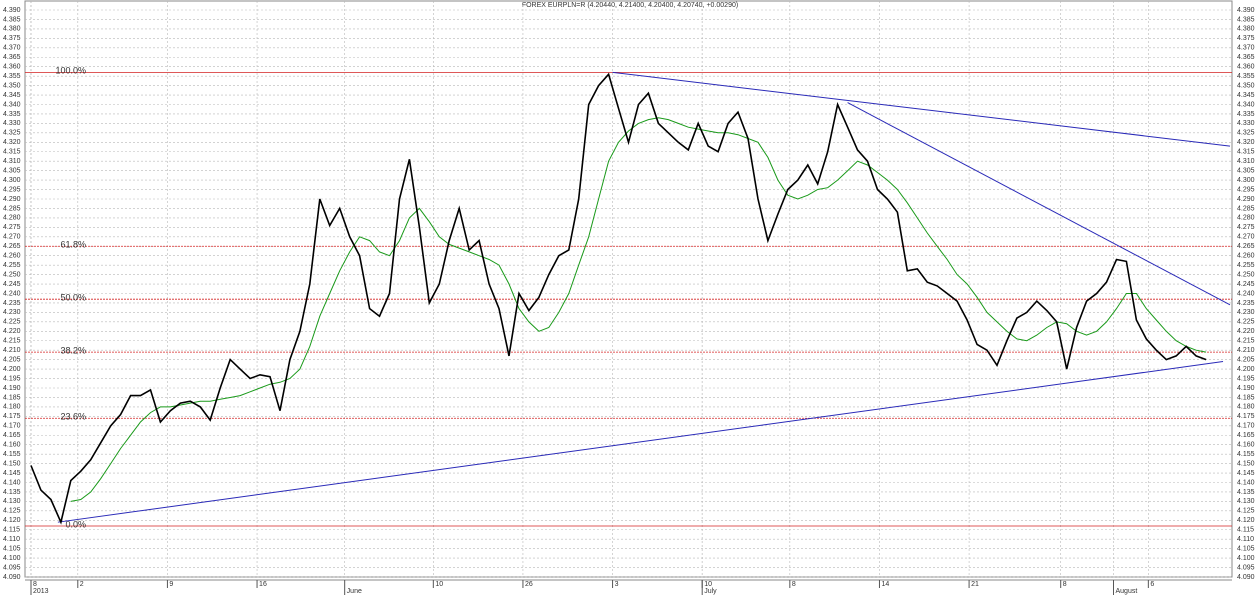 This screenshot has width=1260, height=595. What do you see at coordinates (12, 85) in the screenshot?
I see `y-tick-label: 4.350` at bounding box center [12, 85].